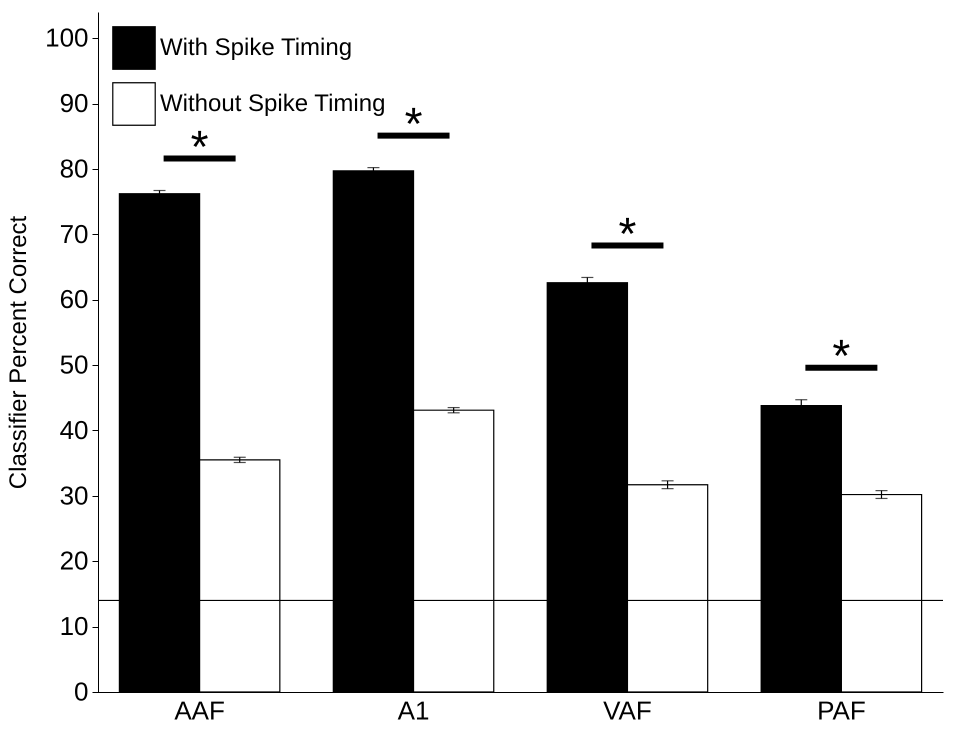  Describe the element at coordinates (18, 352) in the screenshot. I see `y-axis-title: Classifier Percent Correct` at that location.